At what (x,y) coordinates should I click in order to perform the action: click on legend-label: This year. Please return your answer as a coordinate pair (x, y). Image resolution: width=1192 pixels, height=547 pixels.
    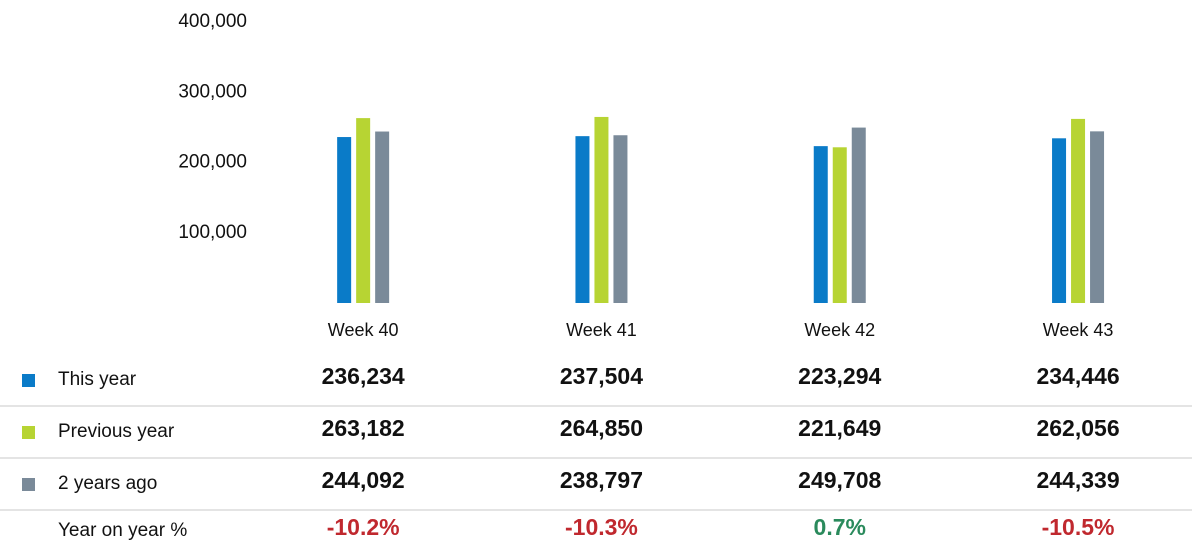
    Looking at the image, I should click on (97, 379).